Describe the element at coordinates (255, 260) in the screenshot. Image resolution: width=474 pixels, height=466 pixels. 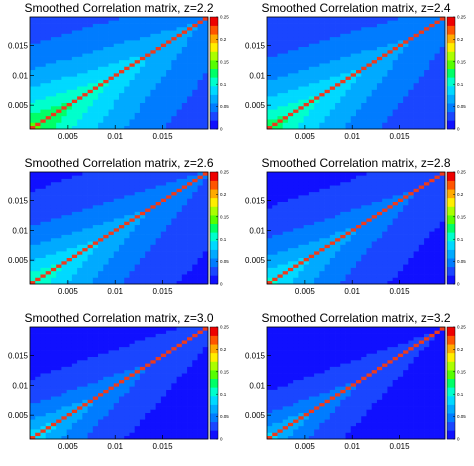
I see `y-tick-label: 0.005` at that location.